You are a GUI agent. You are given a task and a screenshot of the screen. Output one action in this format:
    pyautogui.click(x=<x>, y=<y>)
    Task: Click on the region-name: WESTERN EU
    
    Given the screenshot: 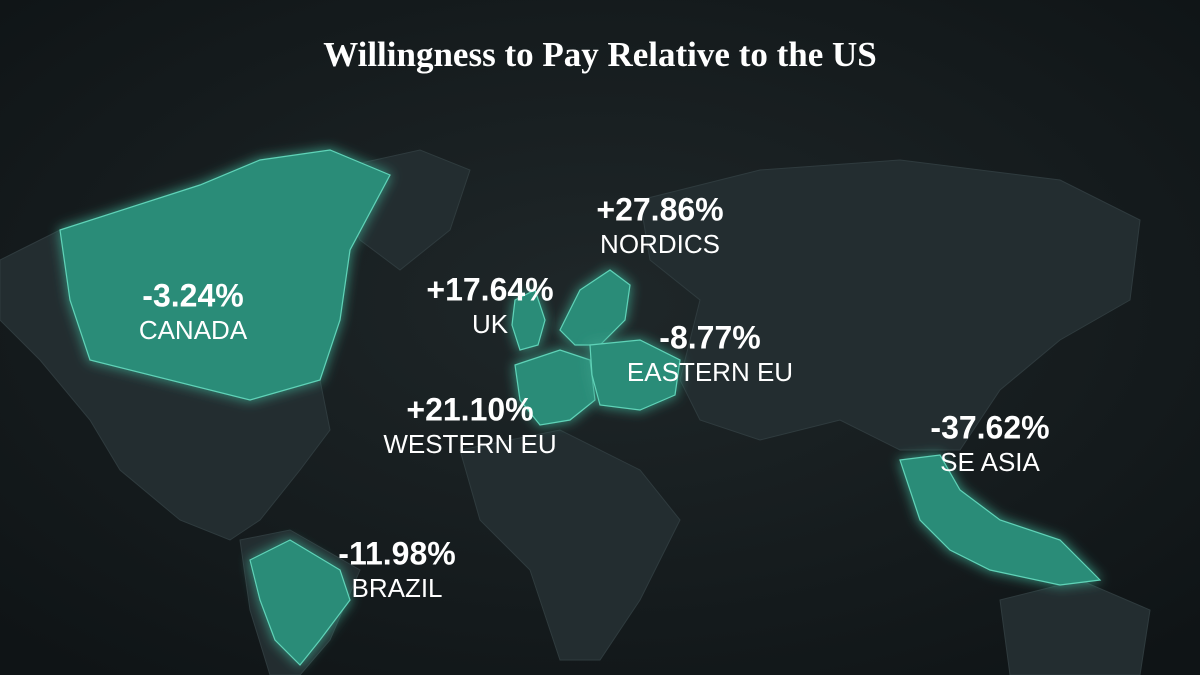 What is the action you would take?
    pyautogui.click(x=469, y=444)
    